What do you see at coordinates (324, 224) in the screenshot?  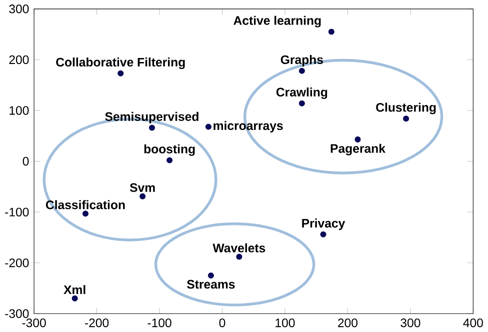 I see `annotation: Privacy` at bounding box center [324, 224].